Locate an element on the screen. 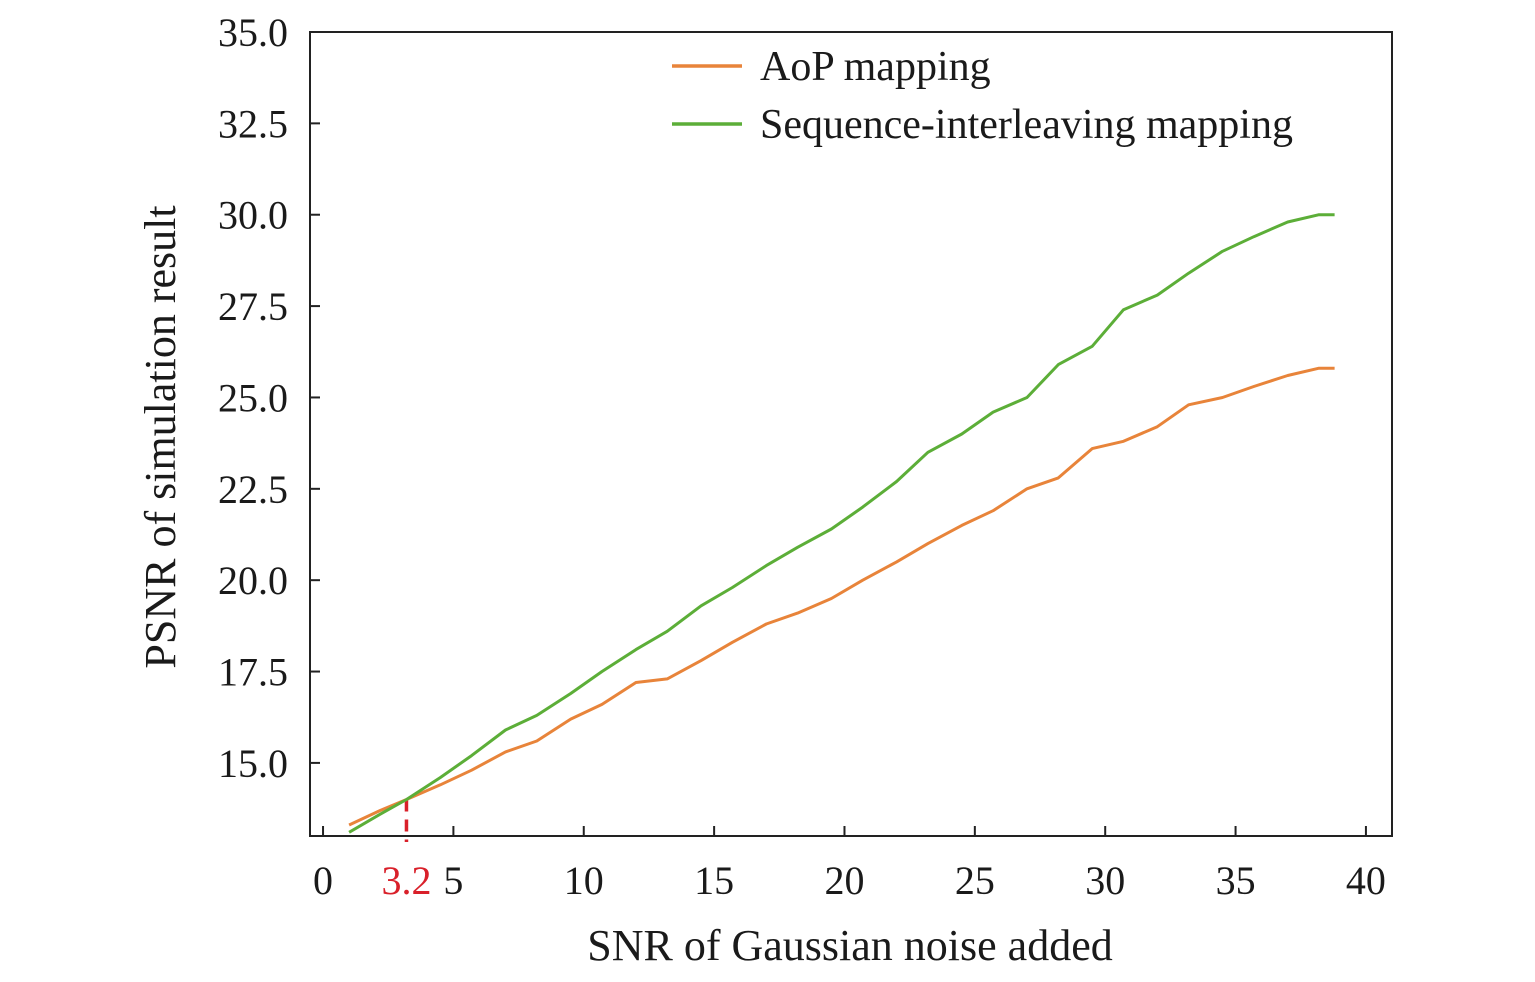  annotation-label: 3.2 is located at coordinates (406, 880).